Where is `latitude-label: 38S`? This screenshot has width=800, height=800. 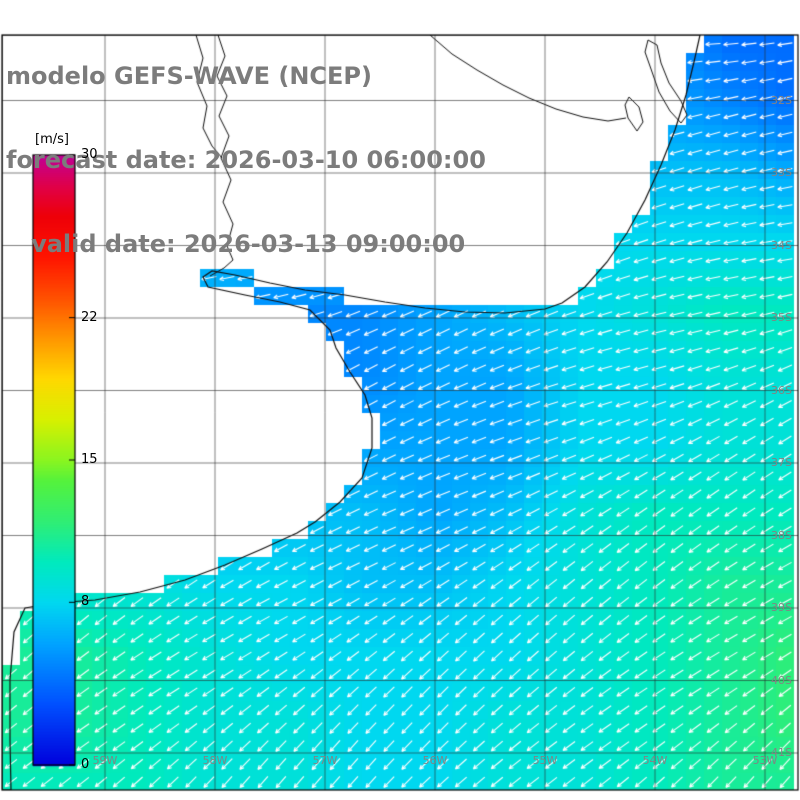
latitude-label: 38S is located at coordinates (781, 535).